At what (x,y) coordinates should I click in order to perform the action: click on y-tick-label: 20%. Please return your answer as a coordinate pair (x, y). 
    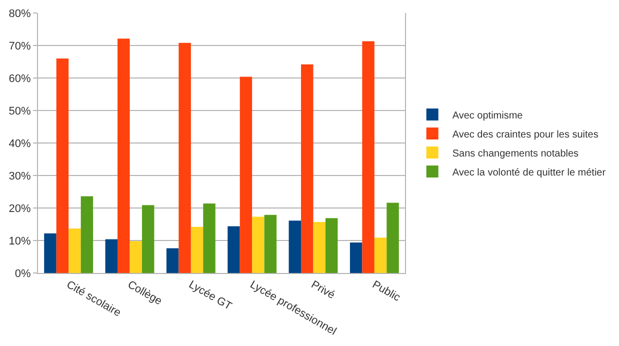
    Looking at the image, I should click on (20, 208).